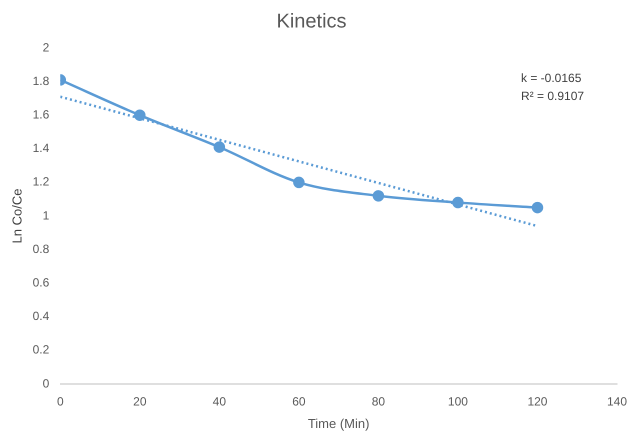 This screenshot has height=440, width=631. I want to click on y-tick-label: 0.6, so click(41, 283).